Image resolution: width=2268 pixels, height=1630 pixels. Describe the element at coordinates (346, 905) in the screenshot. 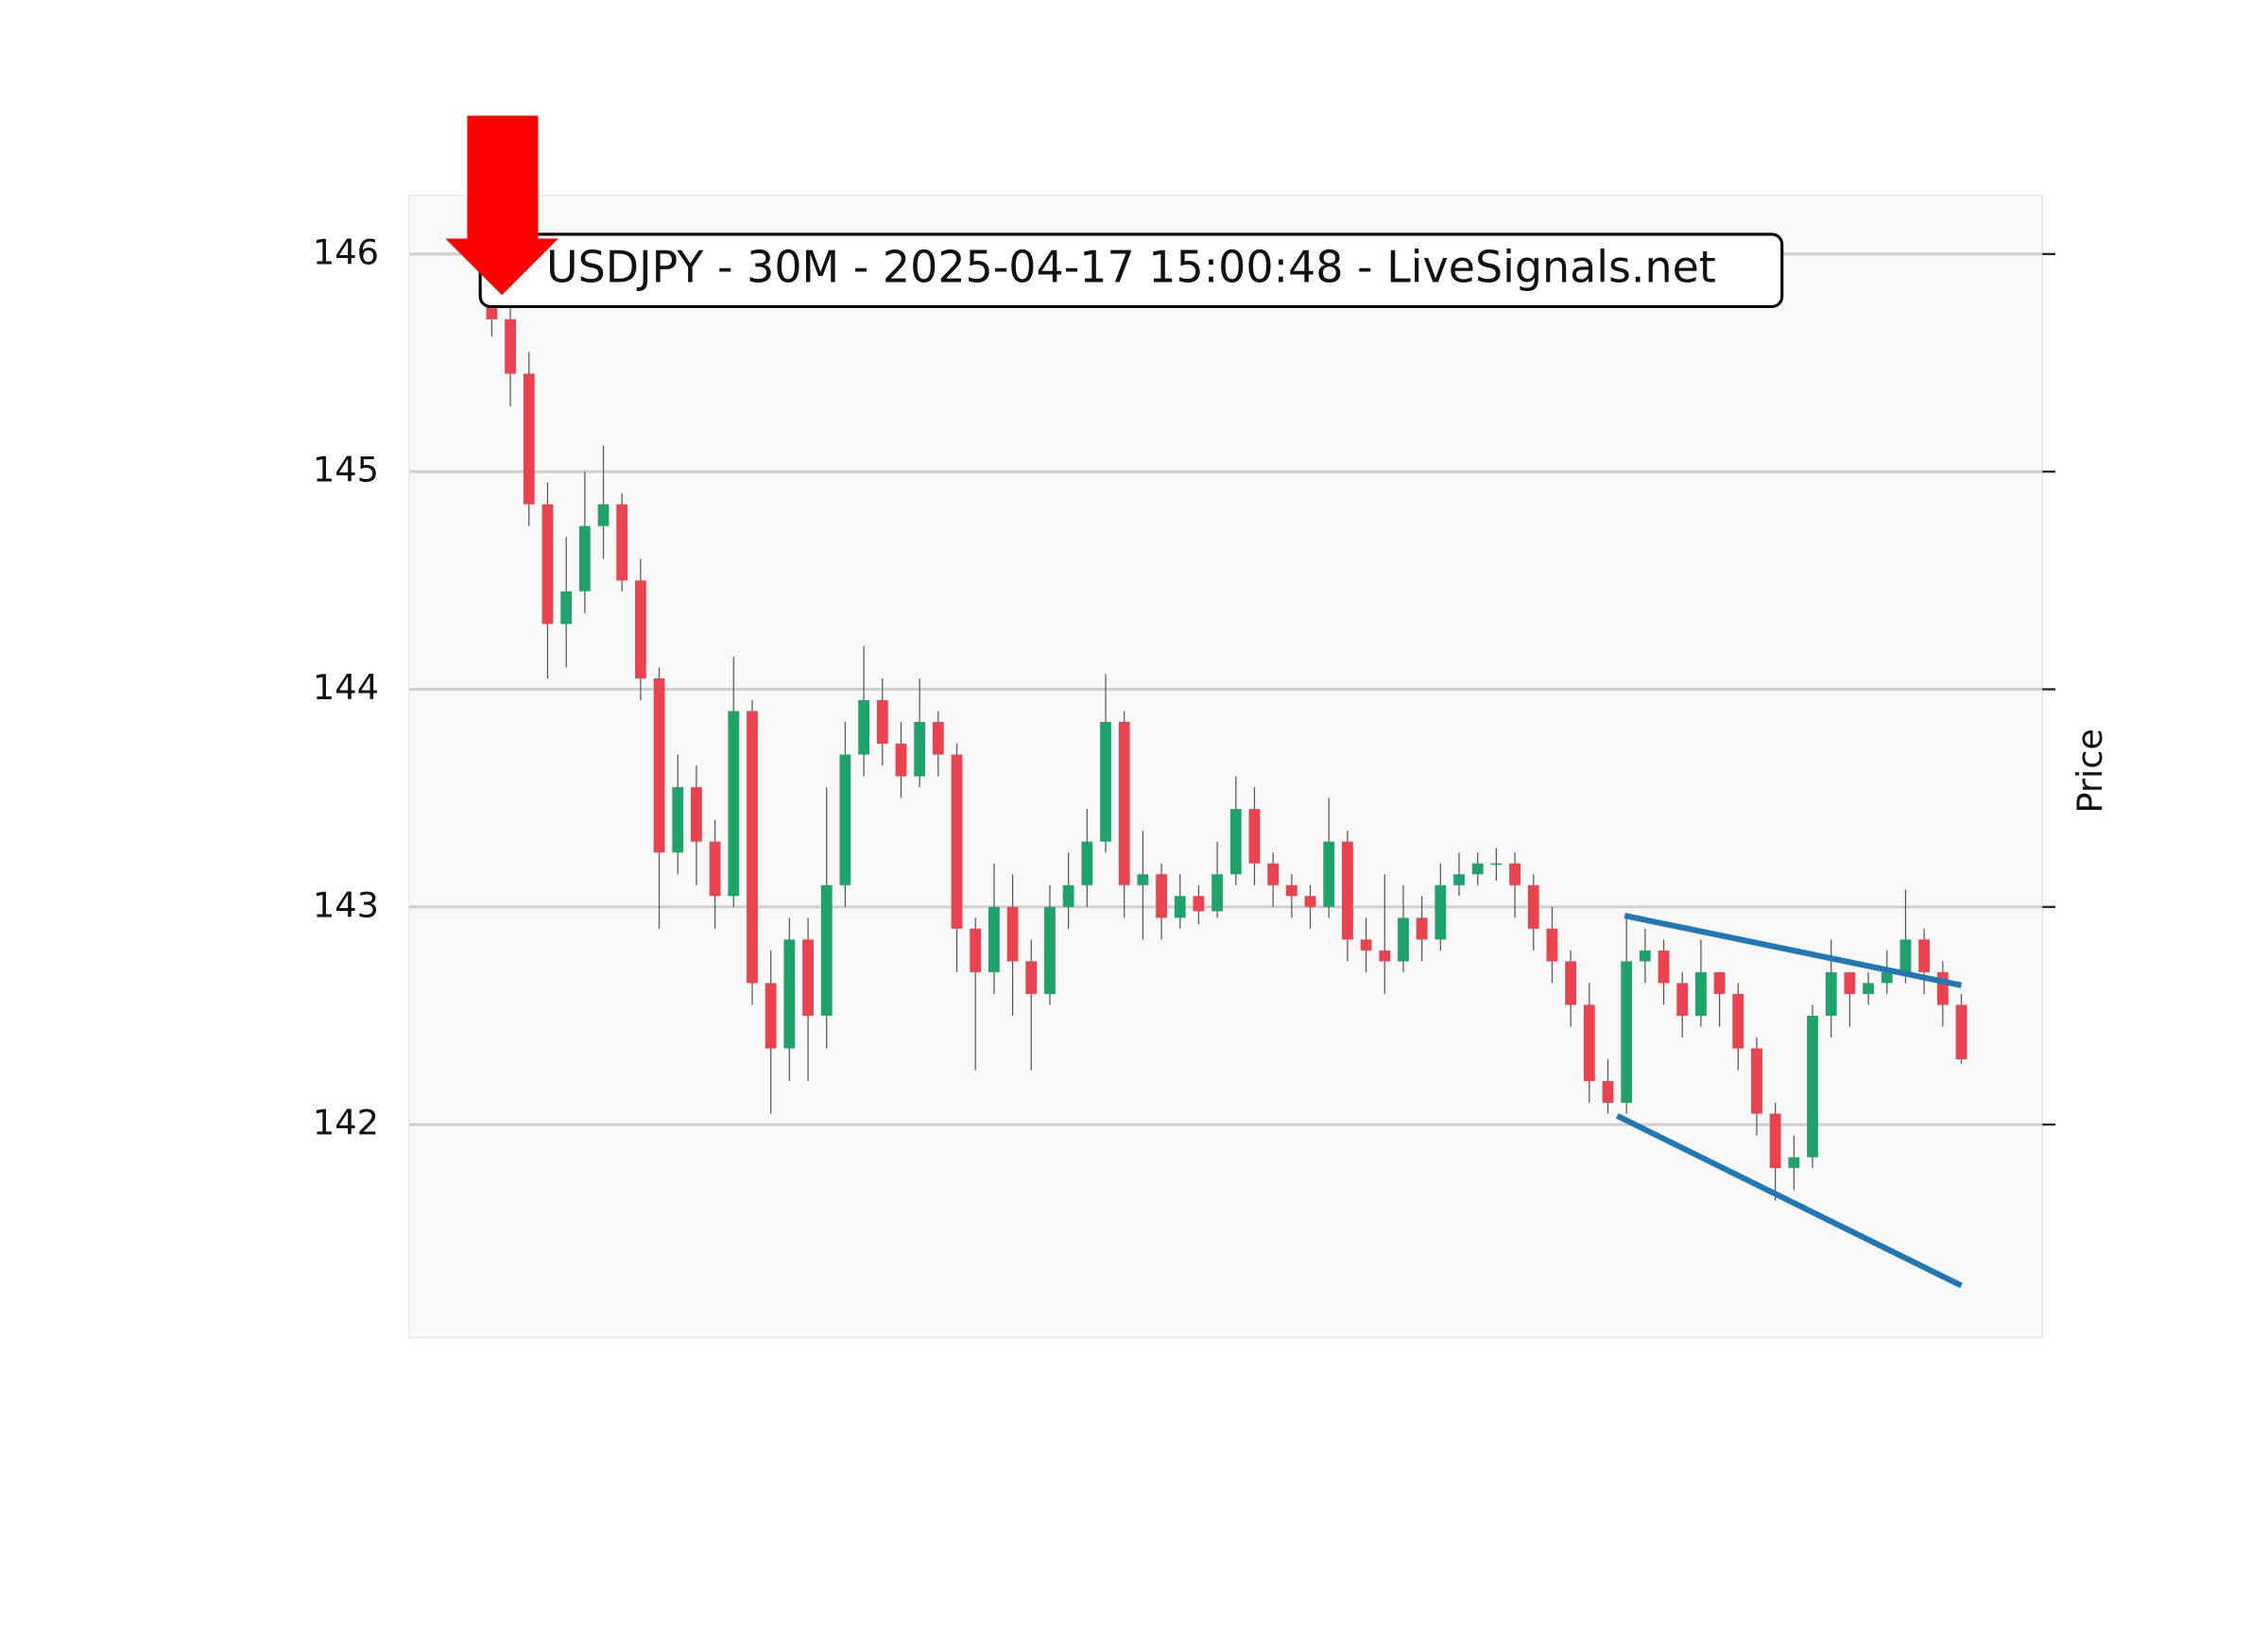

I see `y-tick-label: 143` at that location.